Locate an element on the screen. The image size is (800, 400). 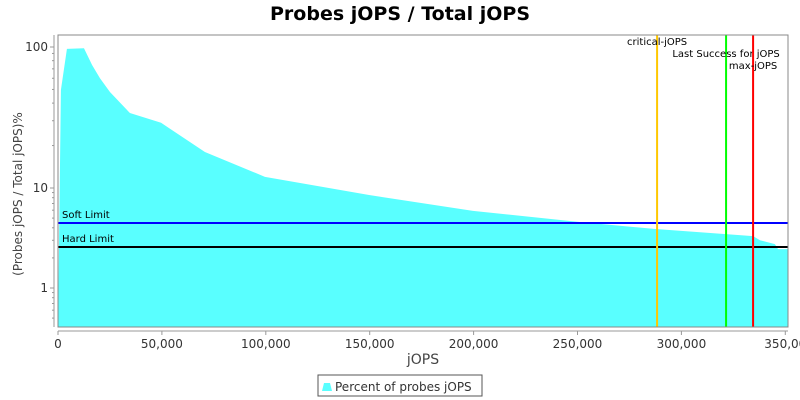
x-tick-label: 250,000 is located at coordinates (578, 344).